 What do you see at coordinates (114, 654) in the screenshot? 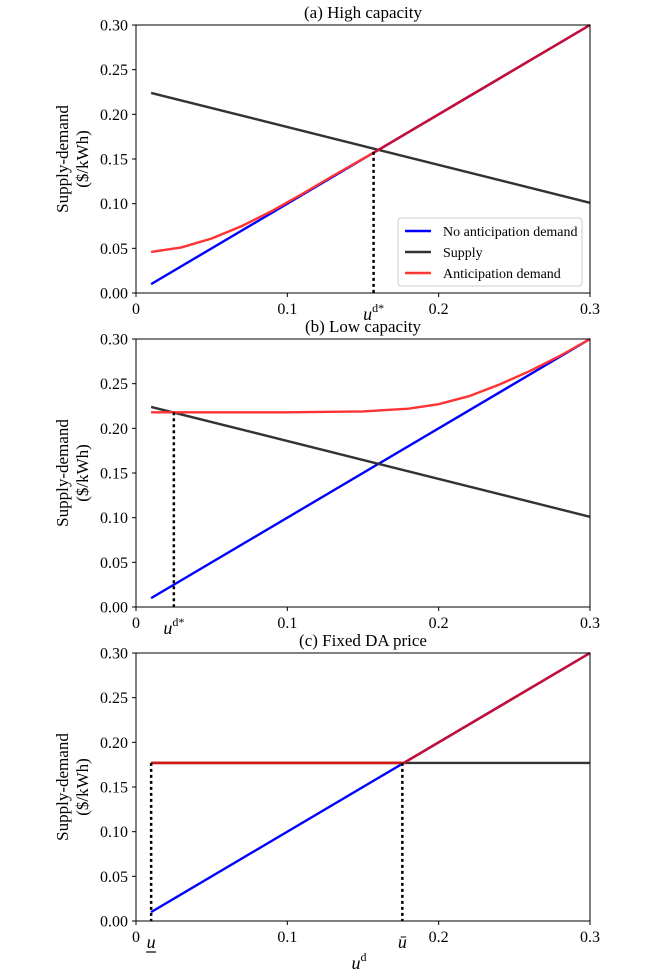
I see `panel-2-ytick-6: 0.30` at bounding box center [114, 654].